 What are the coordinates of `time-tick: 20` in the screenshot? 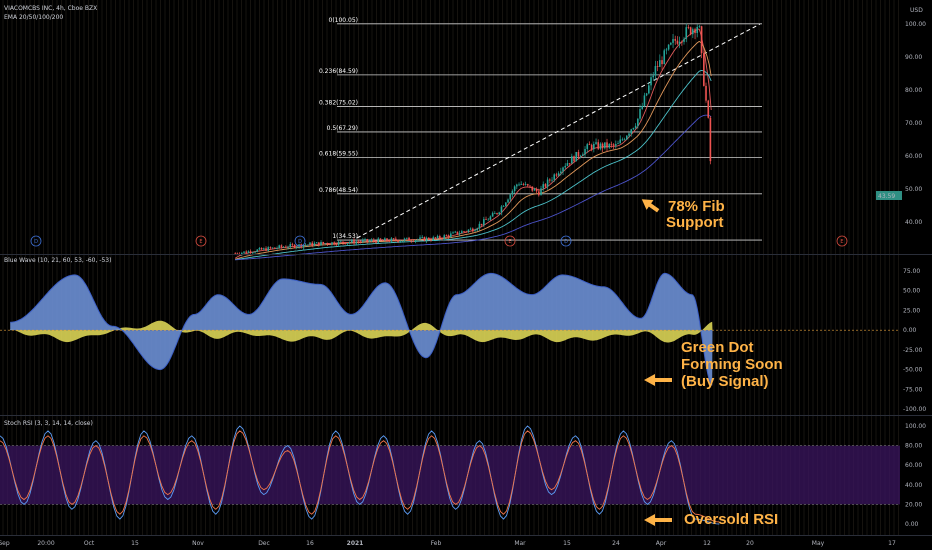 It's located at (750, 543).